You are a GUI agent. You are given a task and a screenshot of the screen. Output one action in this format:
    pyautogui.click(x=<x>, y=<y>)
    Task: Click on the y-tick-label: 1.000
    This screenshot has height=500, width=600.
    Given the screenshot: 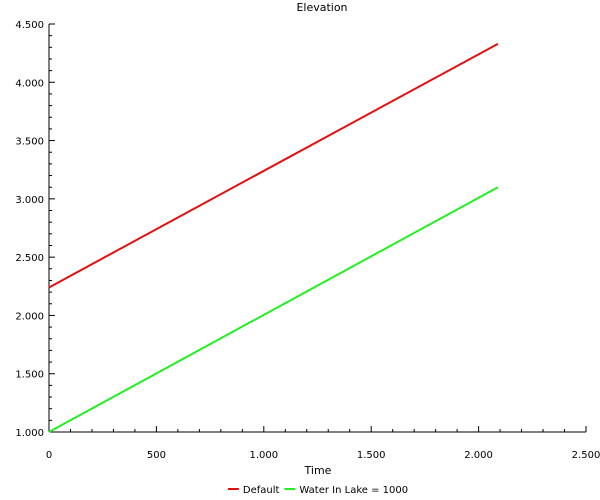 What is the action you would take?
    pyautogui.click(x=29, y=433)
    